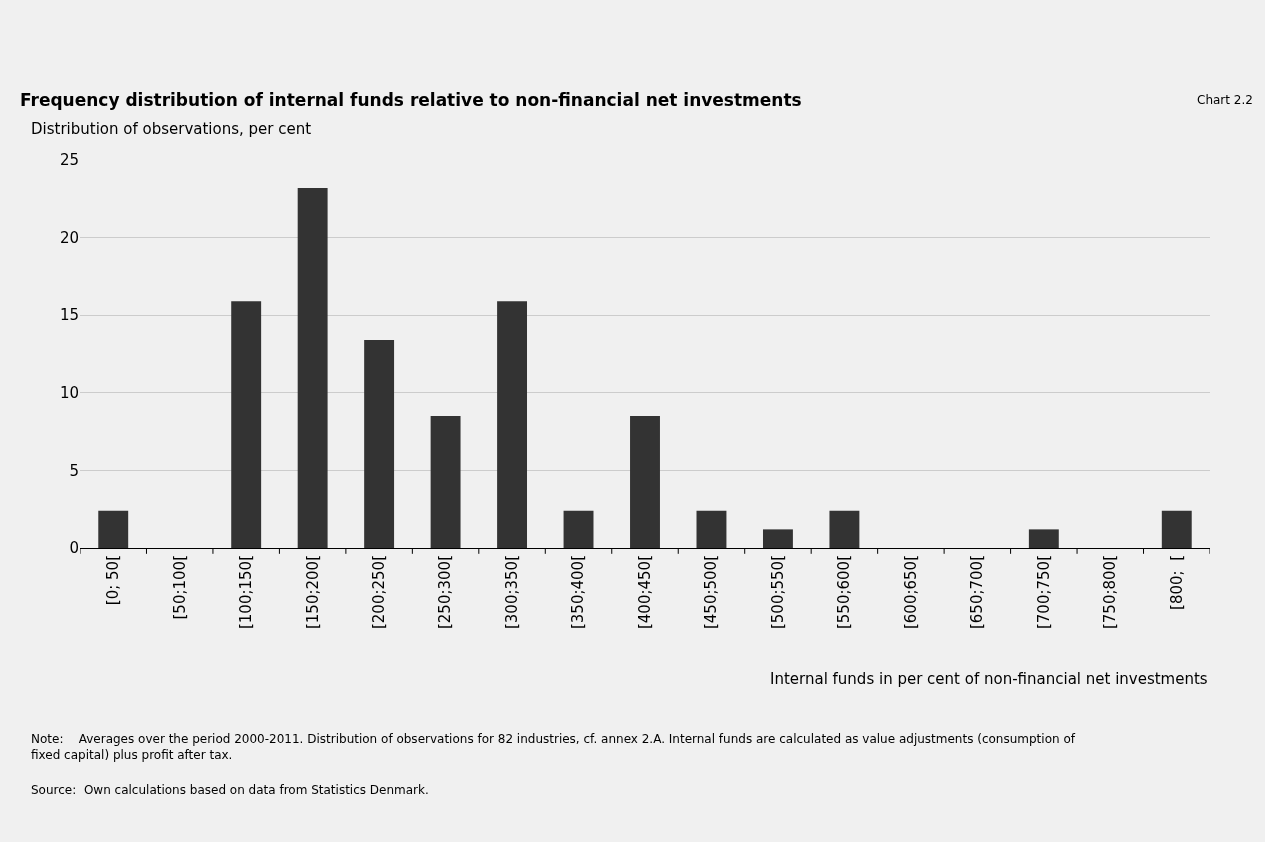 The height and width of the screenshot is (842, 1265). What do you see at coordinates (378, 592) in the screenshot?
I see `x-tick-label: [200;250[` at bounding box center [378, 592].